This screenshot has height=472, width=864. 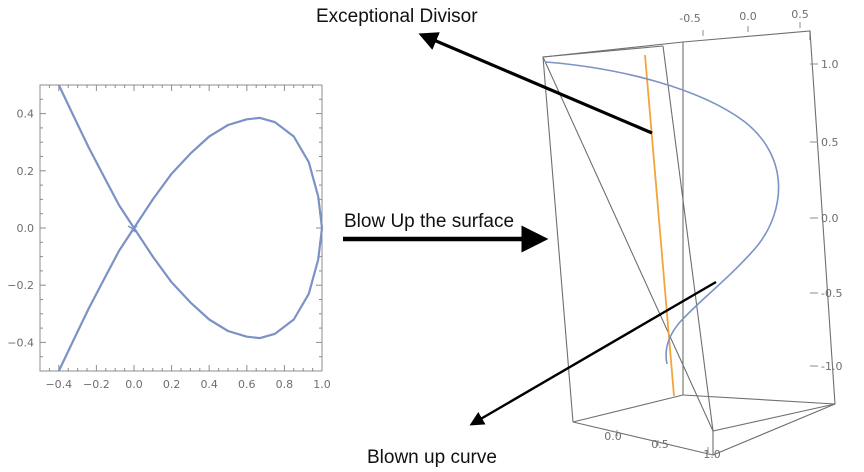 I want to click on y-tick-labels: 0.4 0.2 0.0 −0.2 −0.4, so click(x=20, y=229).